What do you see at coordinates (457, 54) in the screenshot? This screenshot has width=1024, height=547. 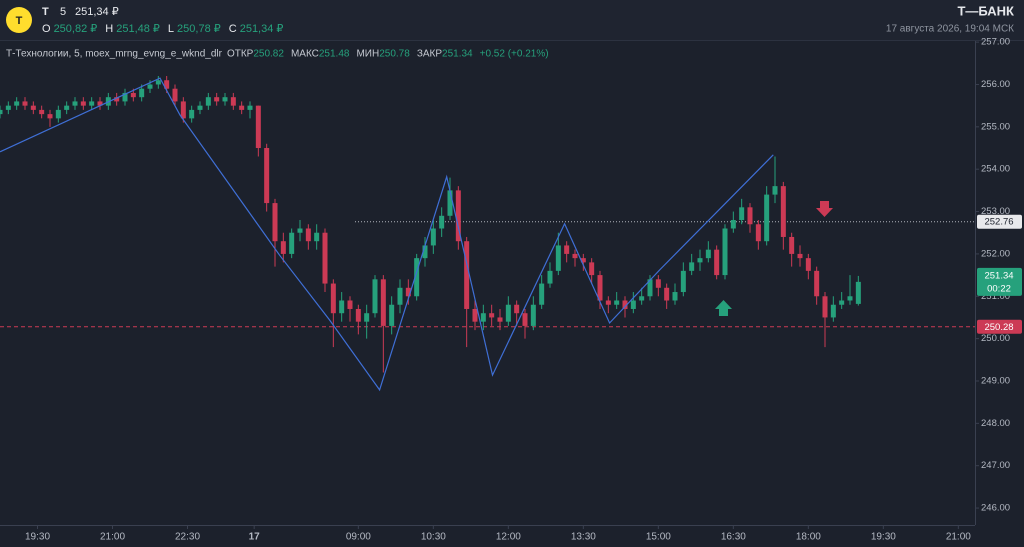 I see `legend-value: 251.34` at bounding box center [457, 54].